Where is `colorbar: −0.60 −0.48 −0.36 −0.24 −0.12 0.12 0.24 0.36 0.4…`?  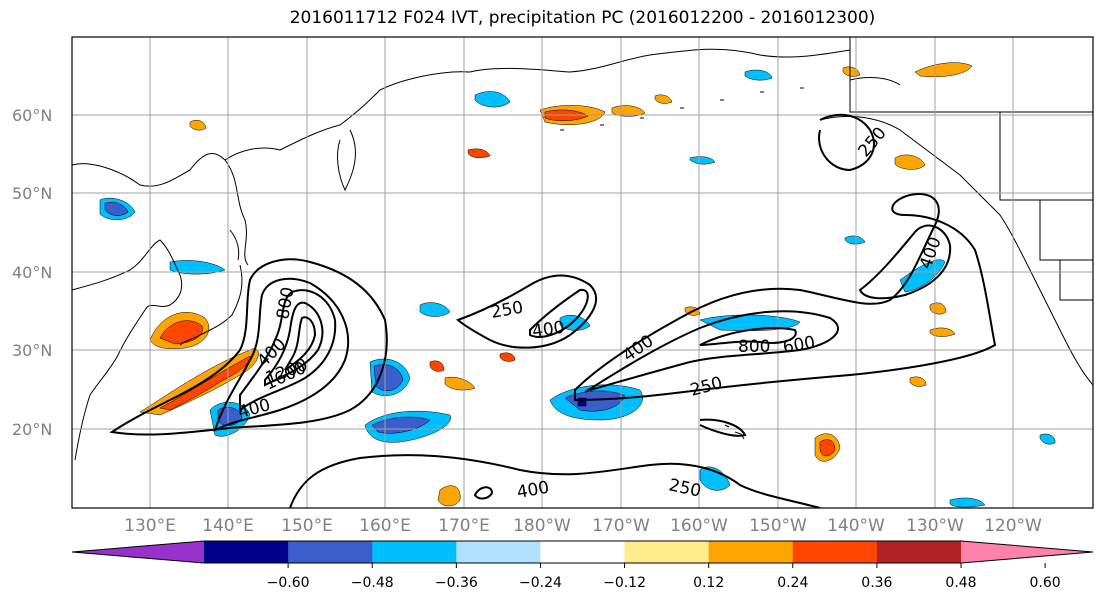
colorbar: −0.60 −0.48 −0.36 −0.24 −0.12 0.12 0.24 0.36 0.4… is located at coordinates (582, 565).